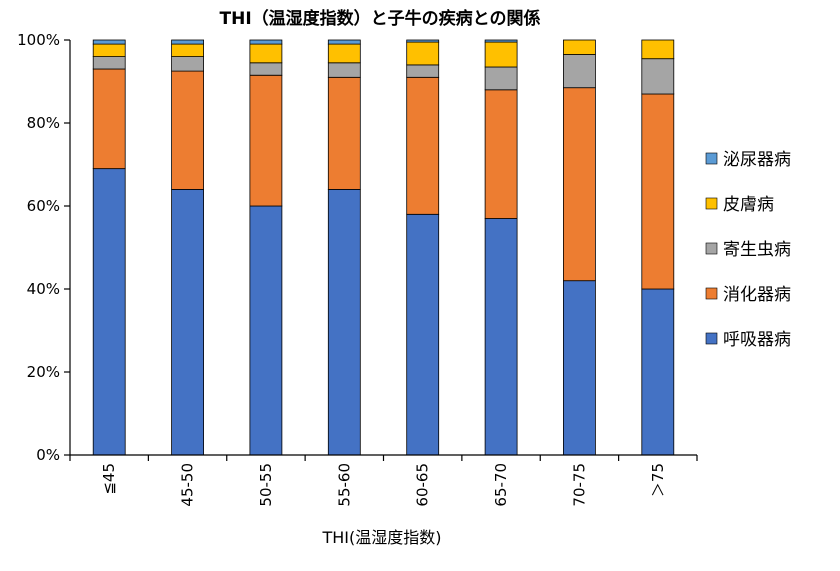  I want to click on legend-label: 消化器病, so click(757, 295).